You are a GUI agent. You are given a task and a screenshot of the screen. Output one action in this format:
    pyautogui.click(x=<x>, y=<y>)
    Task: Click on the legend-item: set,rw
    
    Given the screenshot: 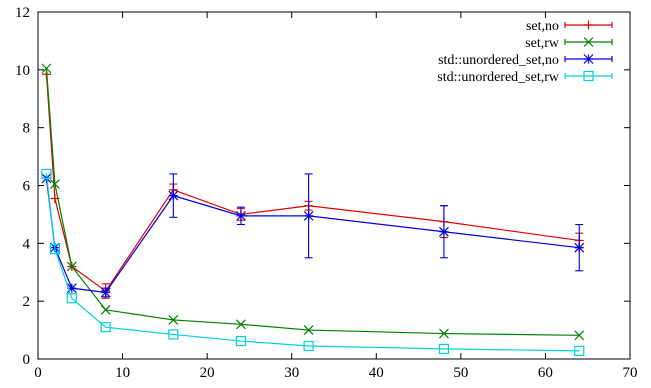 What is the action you would take?
    pyautogui.click(x=568, y=43)
    